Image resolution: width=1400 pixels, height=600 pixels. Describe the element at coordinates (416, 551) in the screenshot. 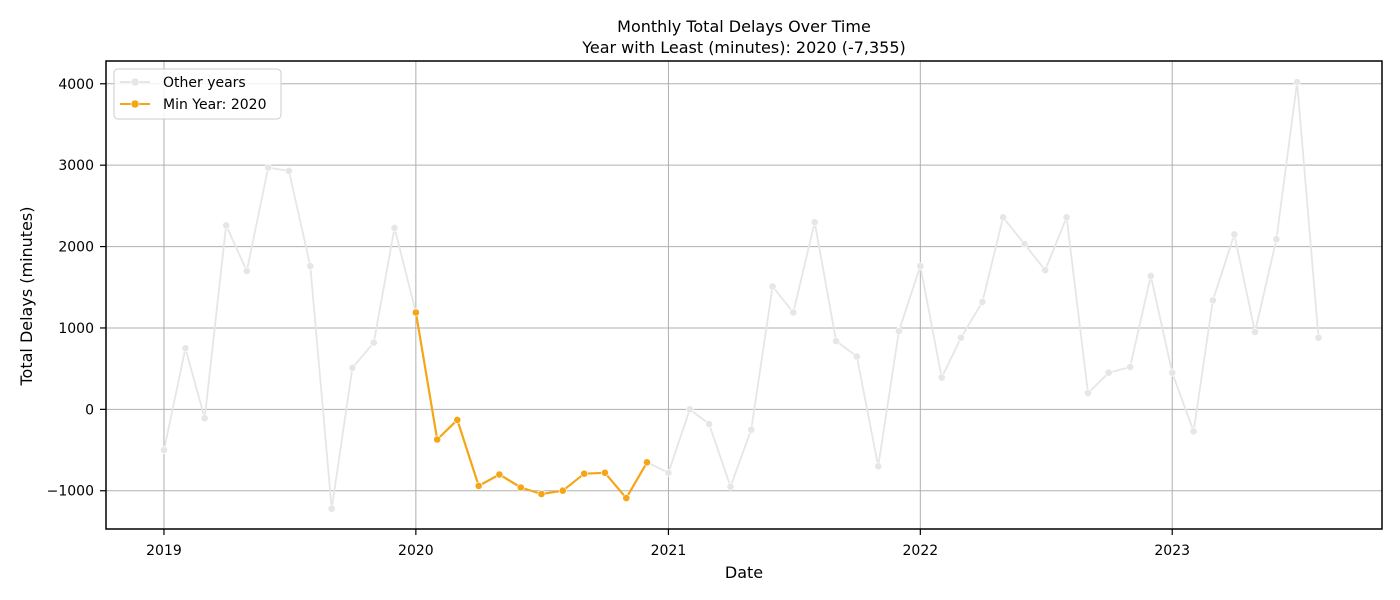

I see `x-tick-label: 2020` at that location.